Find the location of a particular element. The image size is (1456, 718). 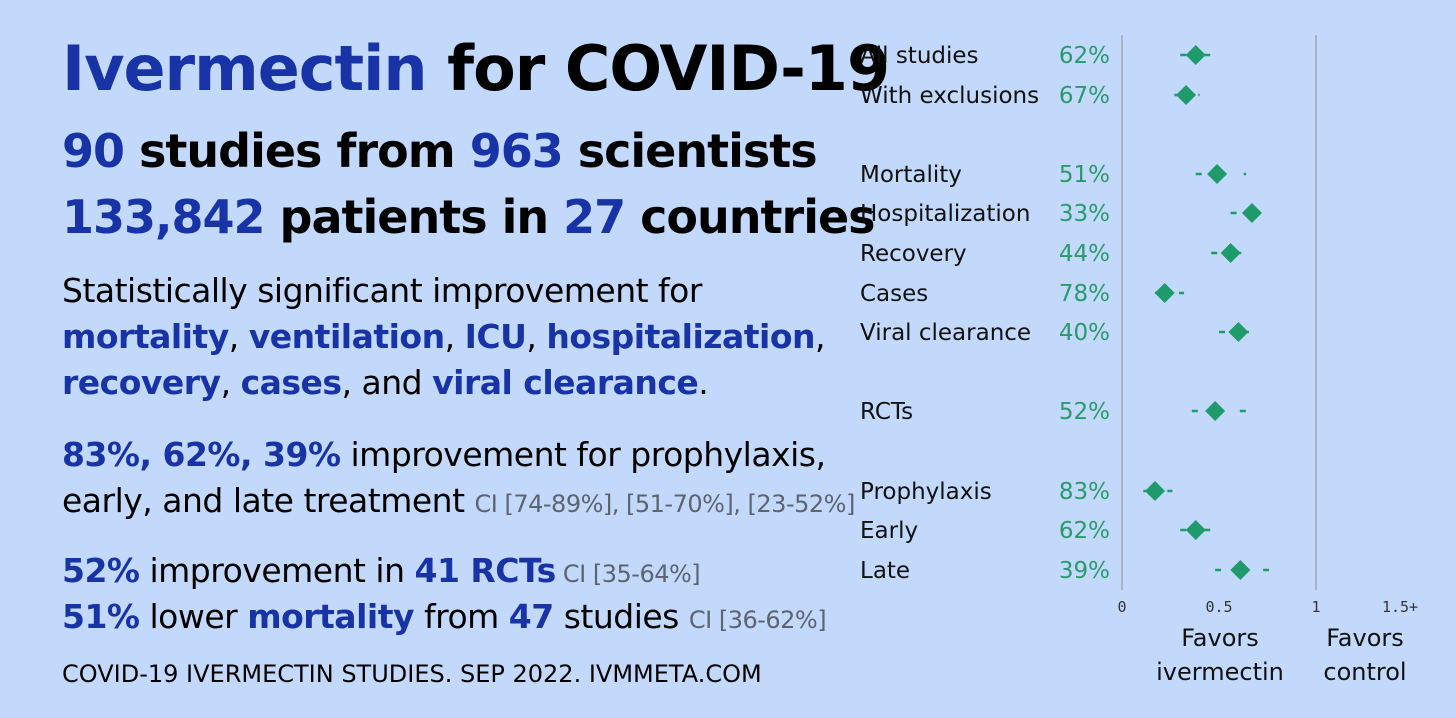

headline: Ivermectin for COVID-19 is located at coordinates (476, 68).